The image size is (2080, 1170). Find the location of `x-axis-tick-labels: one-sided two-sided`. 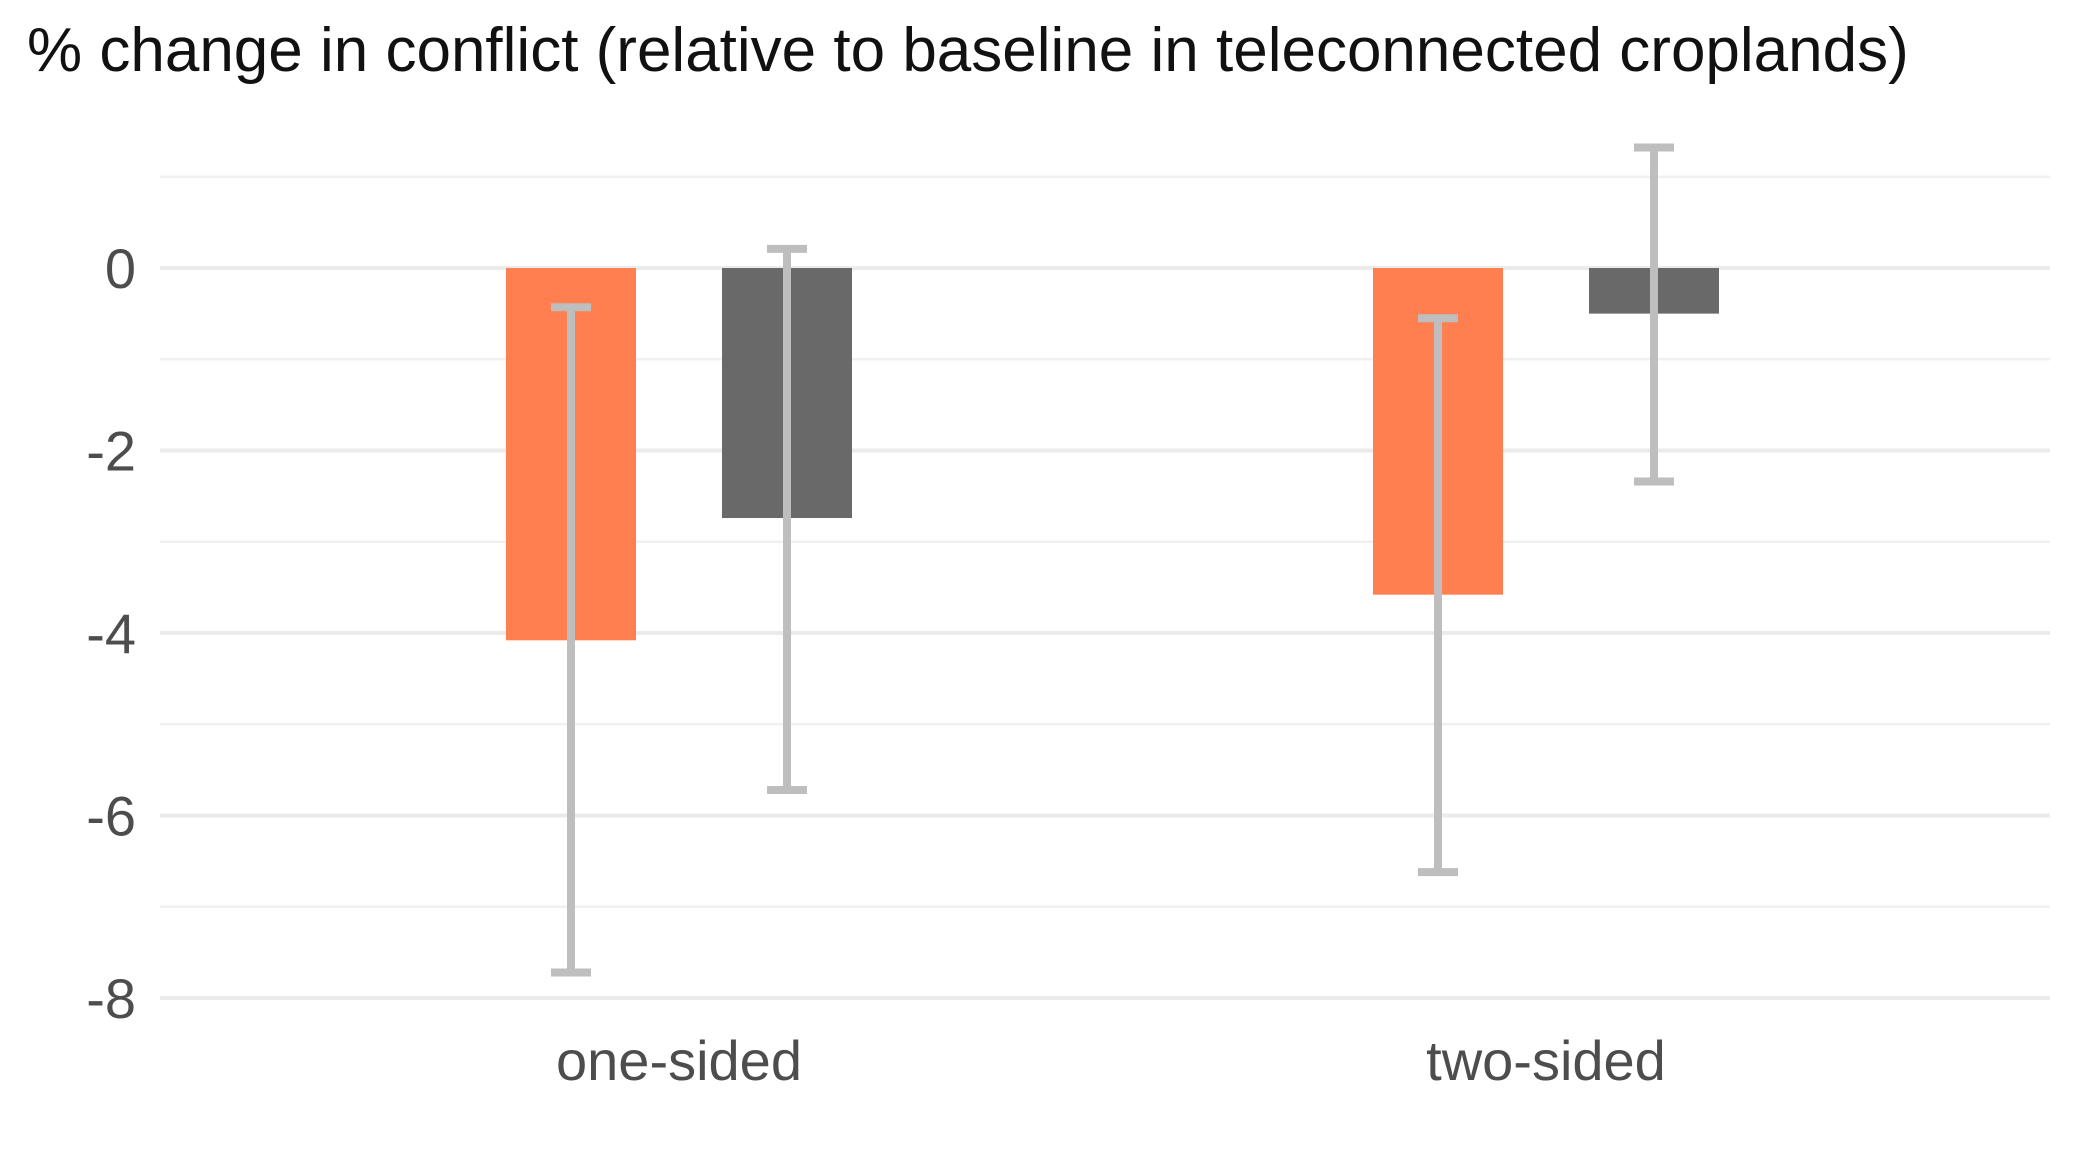

x-axis-tick-labels: one-sided two-sided is located at coordinates (1111, 1060).